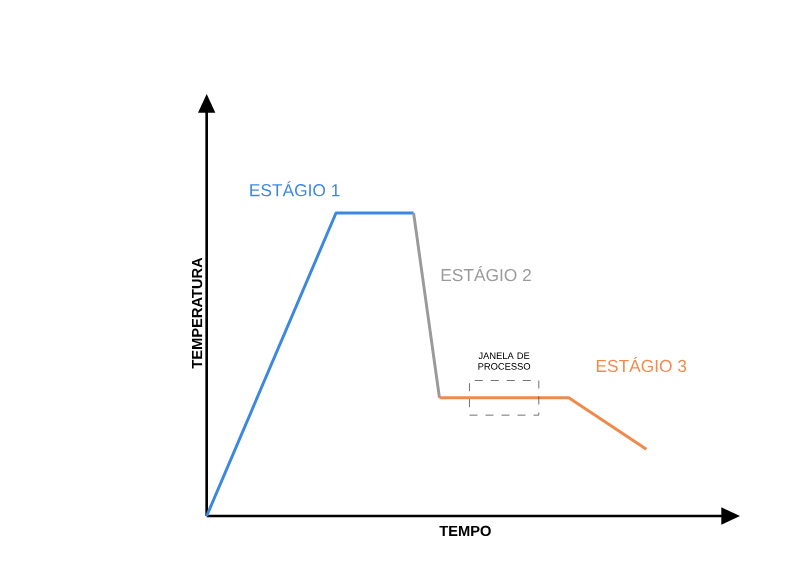 This screenshot has width=802, height=578. What do you see at coordinates (486, 274) in the screenshot?
I see `series-label: ESTÁGIO 2` at bounding box center [486, 274].